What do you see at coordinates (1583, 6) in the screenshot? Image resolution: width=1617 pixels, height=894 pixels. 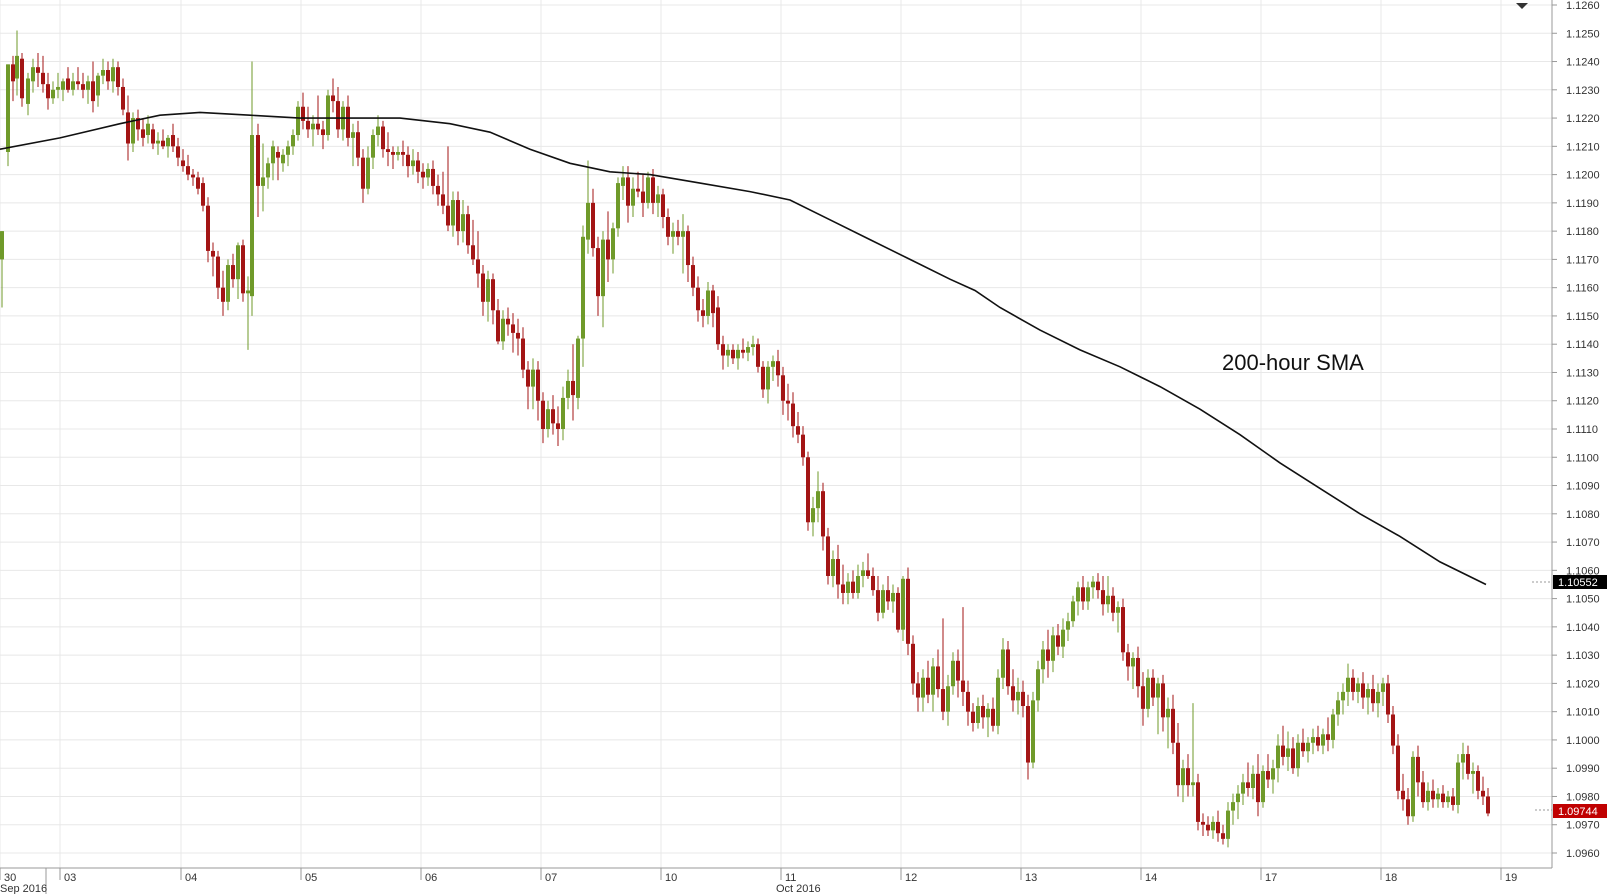 I see `y-tick-label: 1.1260` at bounding box center [1583, 6].